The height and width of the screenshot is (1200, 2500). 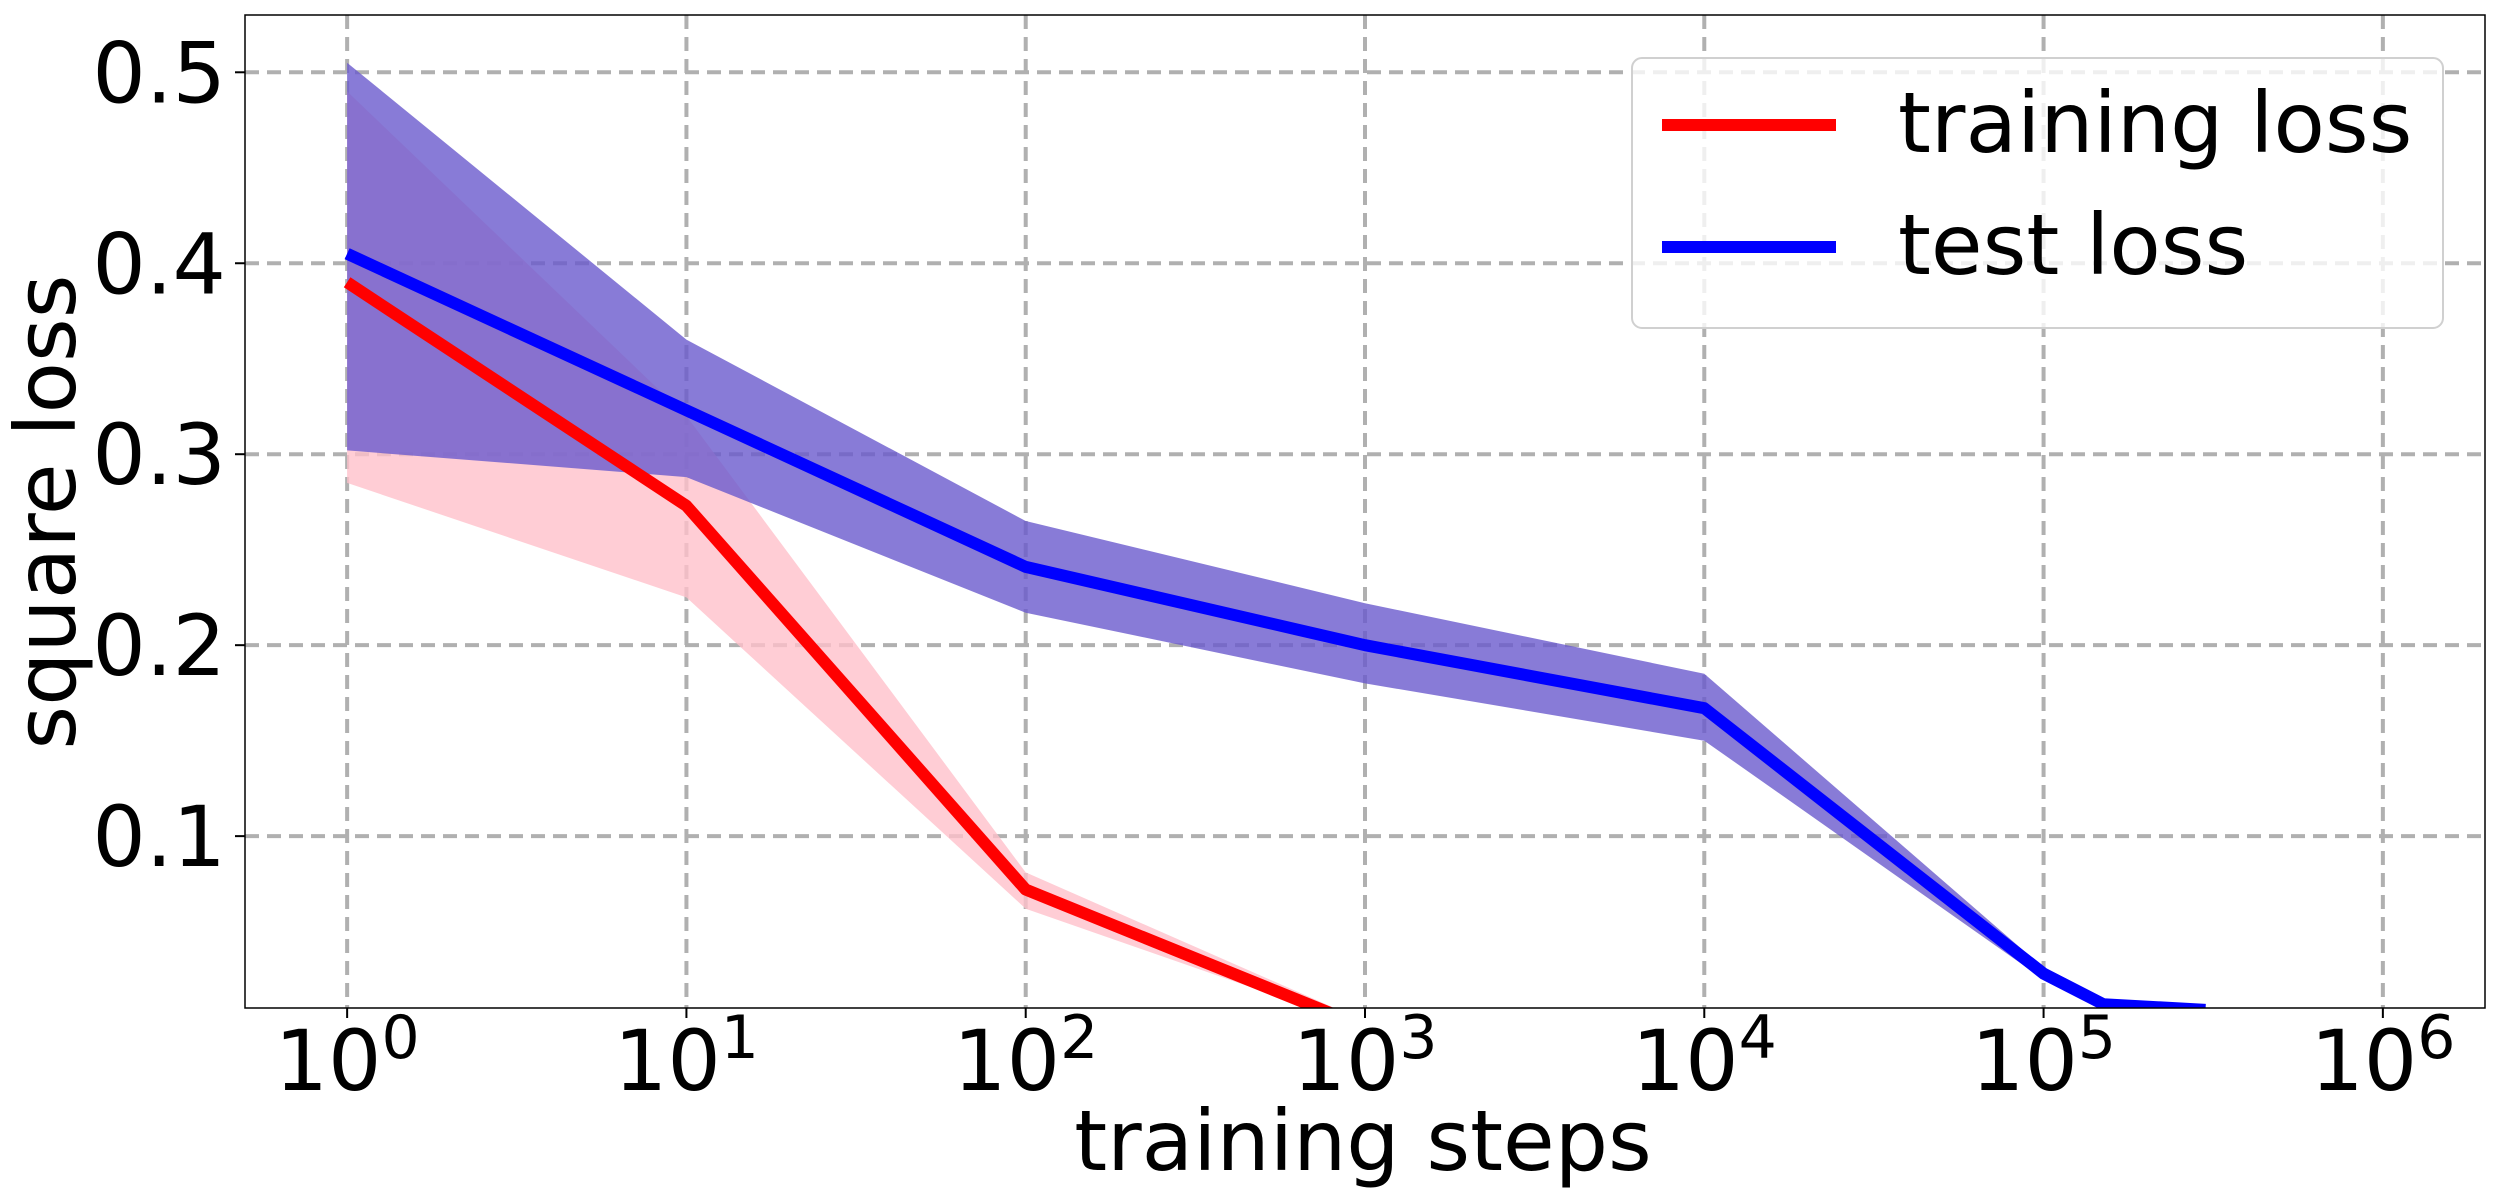 What do you see at coordinates (1025, 1056) in the screenshot?
I see `x-tick-label: 10²` at bounding box center [1025, 1056].